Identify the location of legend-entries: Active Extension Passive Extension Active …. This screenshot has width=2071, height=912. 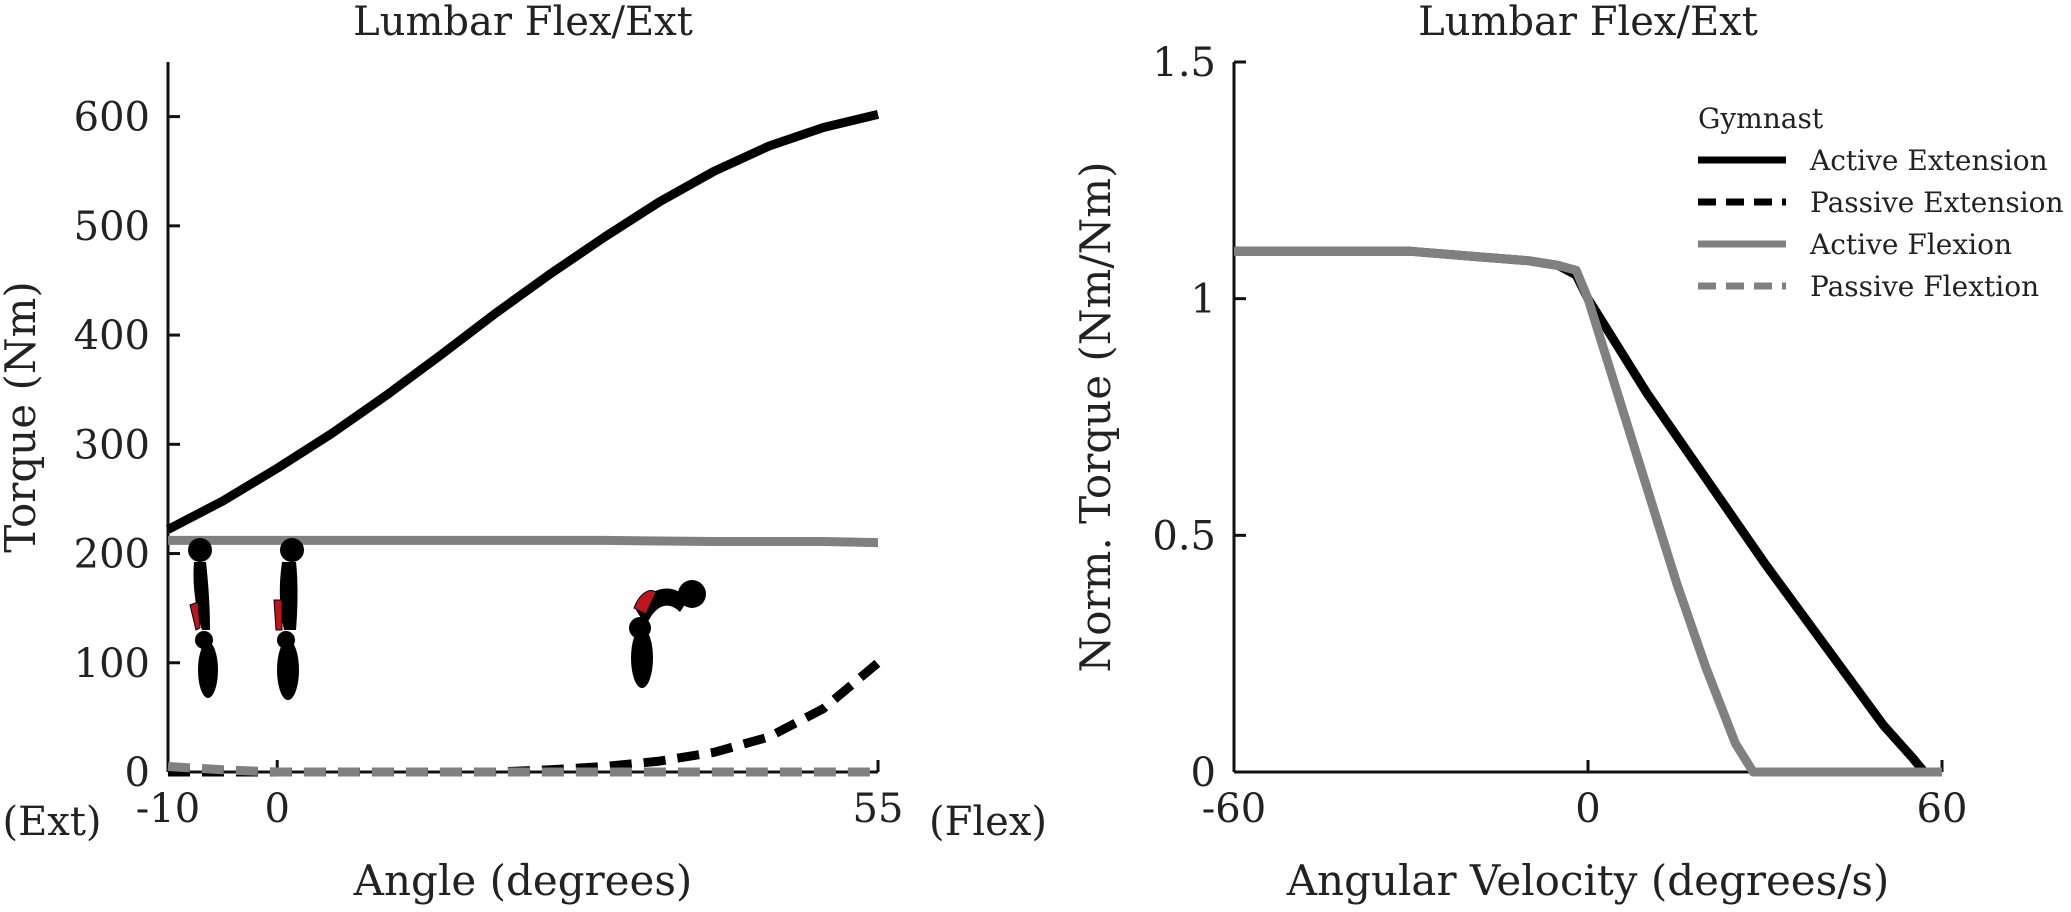
(1881, 223).